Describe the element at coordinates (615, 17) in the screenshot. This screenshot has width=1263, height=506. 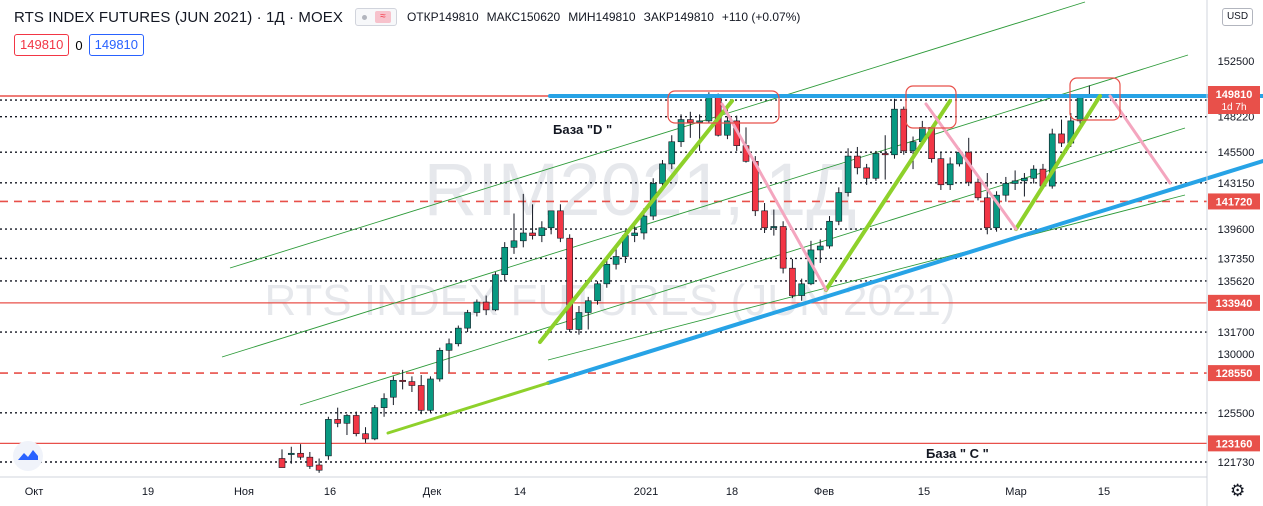
I see `low-value: 149810` at that location.